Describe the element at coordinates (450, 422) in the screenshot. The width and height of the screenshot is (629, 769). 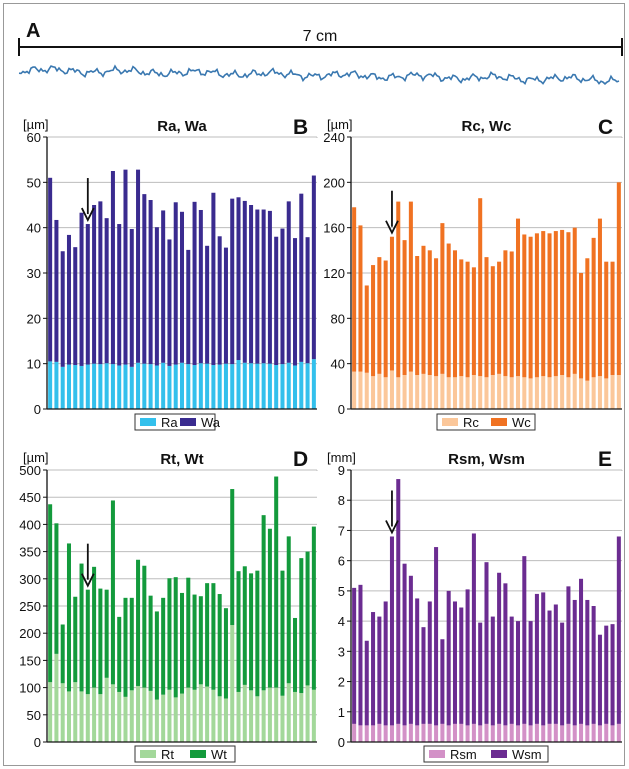
I see `legend-swatch-rc` at that location.